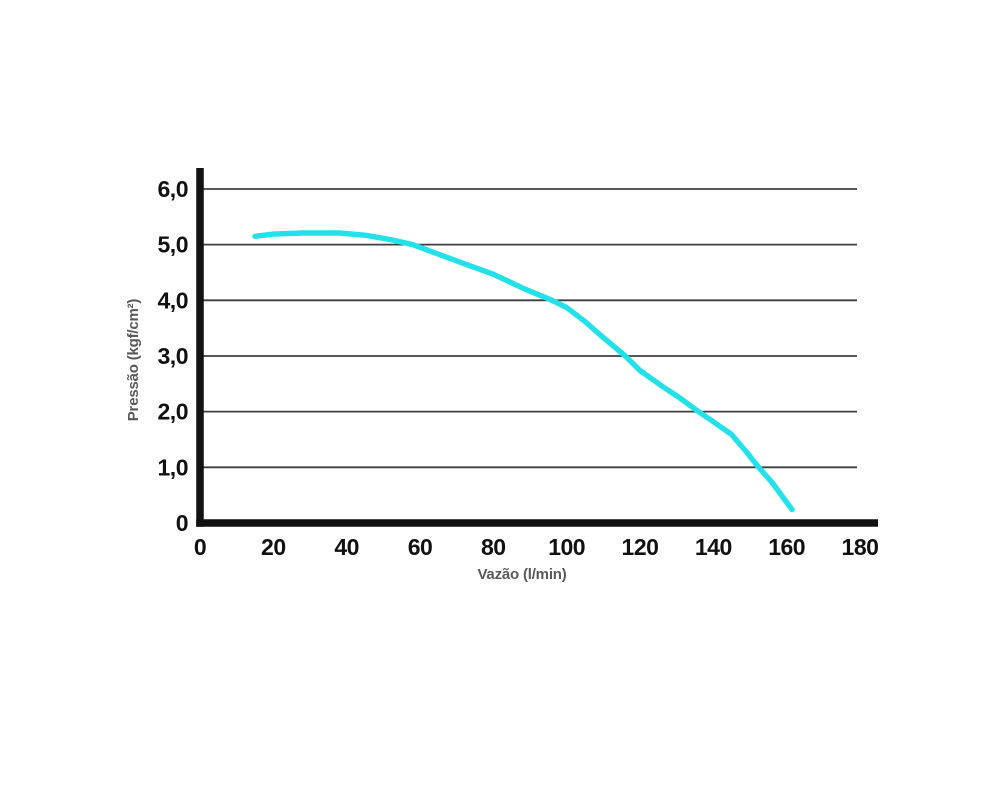  I want to click on x-tick-label: 40, so click(346, 547).